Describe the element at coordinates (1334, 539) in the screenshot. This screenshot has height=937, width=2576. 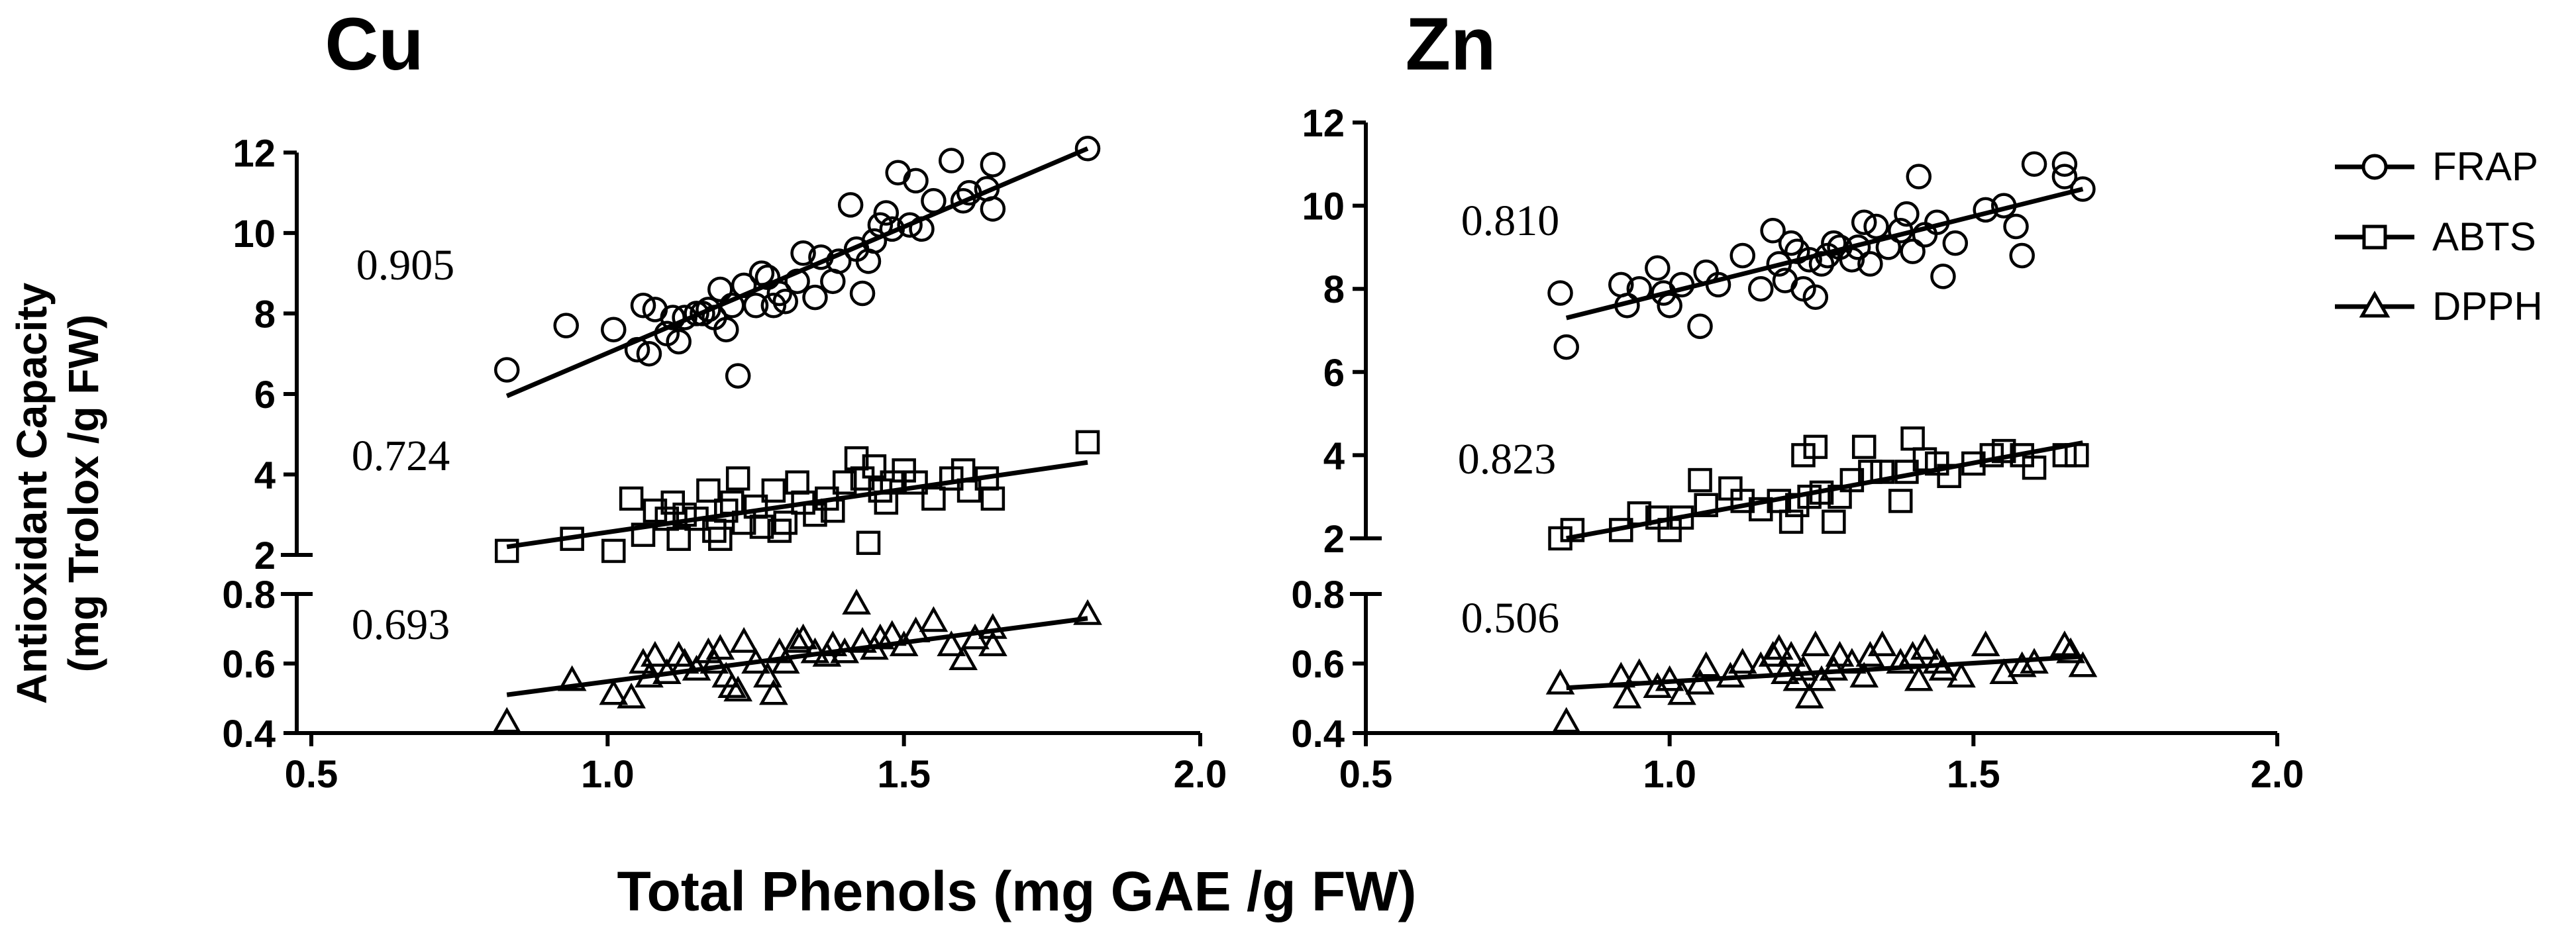
I see `y-tick-label-upper: 2` at that location.